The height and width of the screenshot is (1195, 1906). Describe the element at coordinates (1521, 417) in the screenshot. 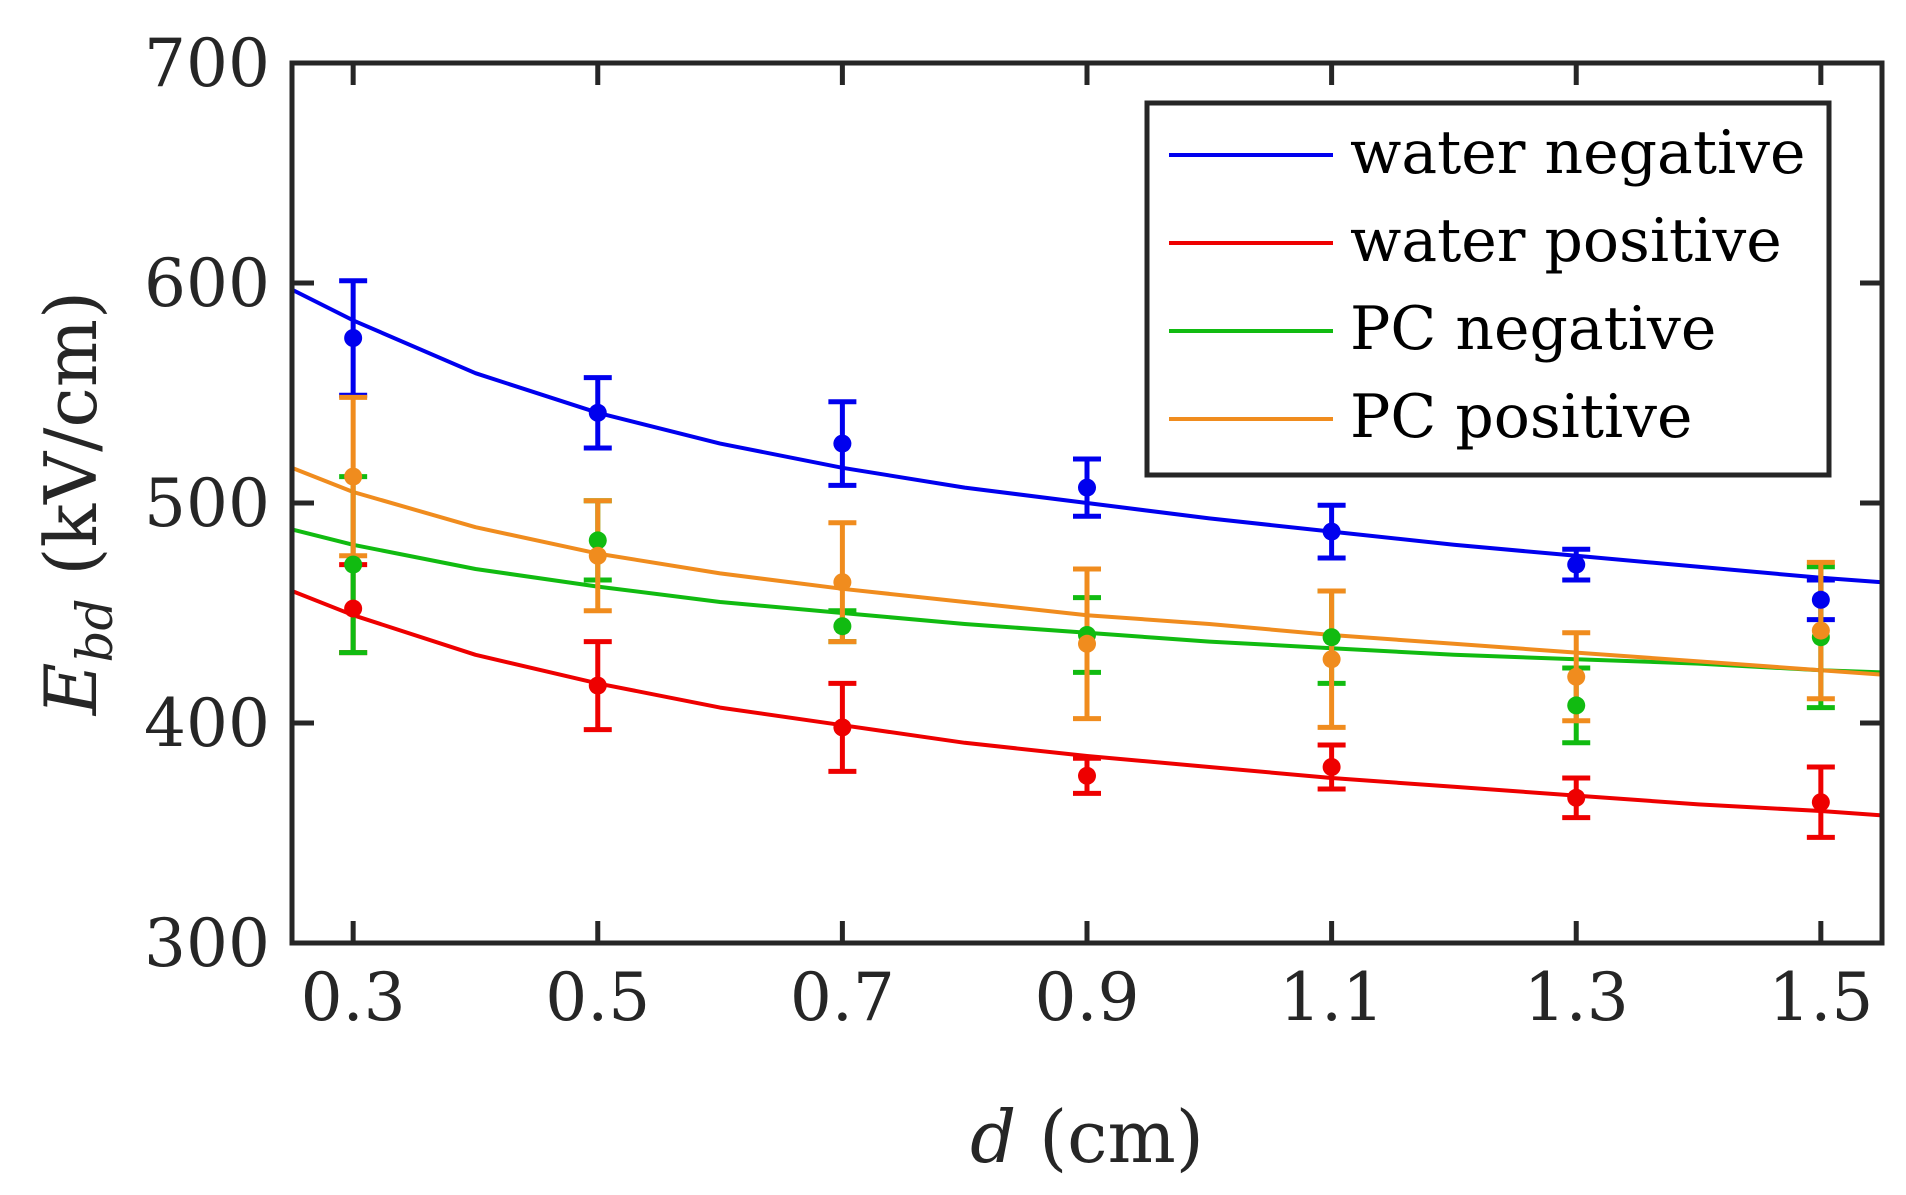

I see `legend-label-pc-positive: PC positive` at that location.